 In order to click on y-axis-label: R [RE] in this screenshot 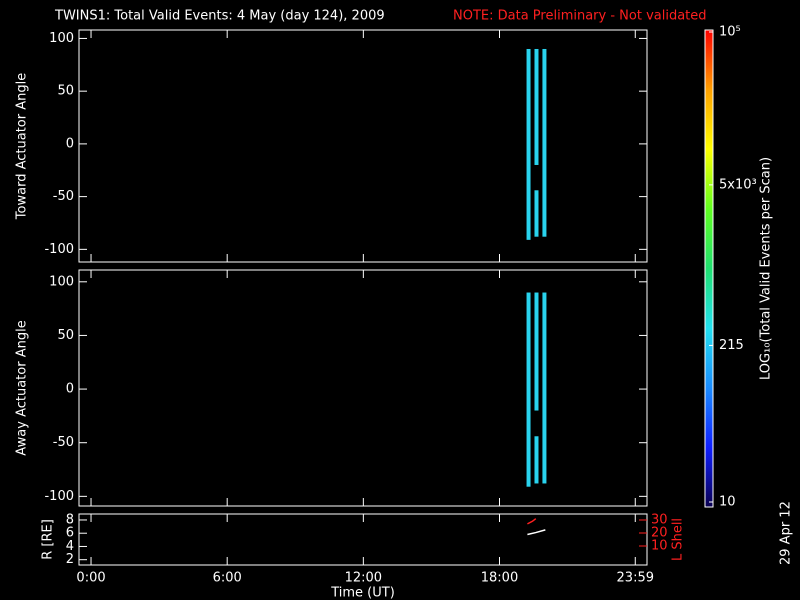, I will do `click(48, 539)`.